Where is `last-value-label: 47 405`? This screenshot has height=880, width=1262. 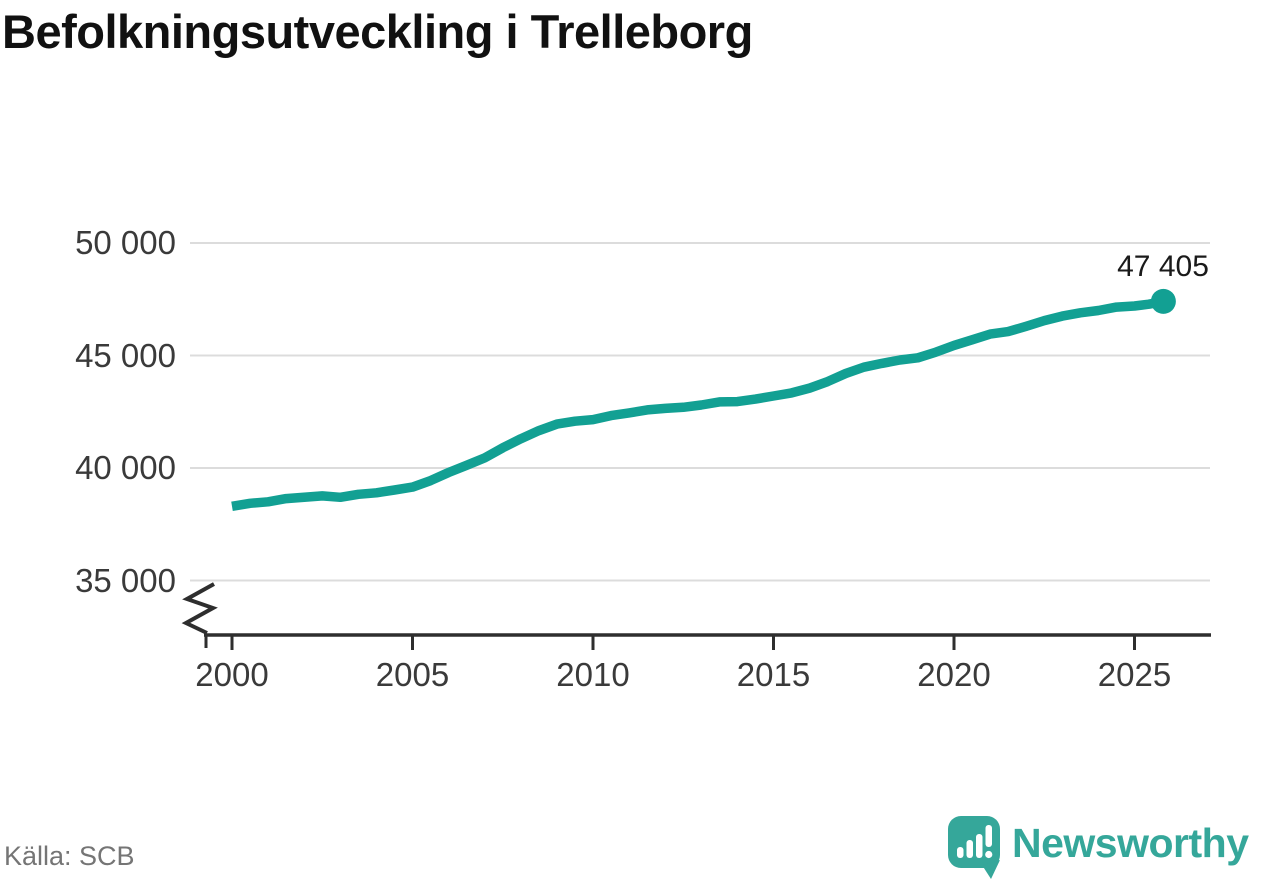 last-value-label: 47 405 is located at coordinates (1163, 266).